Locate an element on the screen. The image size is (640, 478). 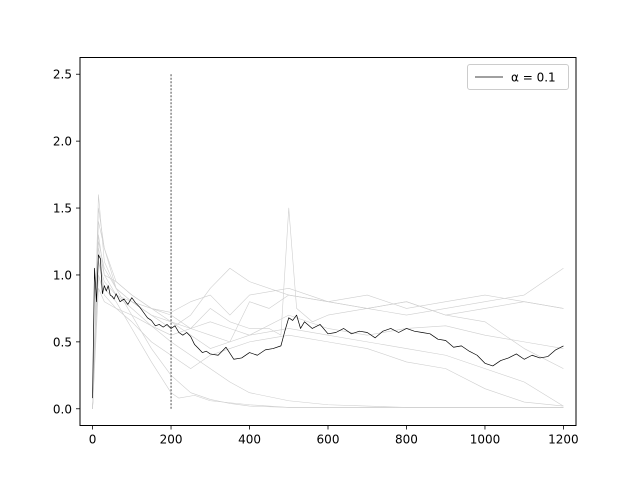
x-axis-ticks: 0 200 400 600 800 1000 1200 is located at coordinates (334, 436).